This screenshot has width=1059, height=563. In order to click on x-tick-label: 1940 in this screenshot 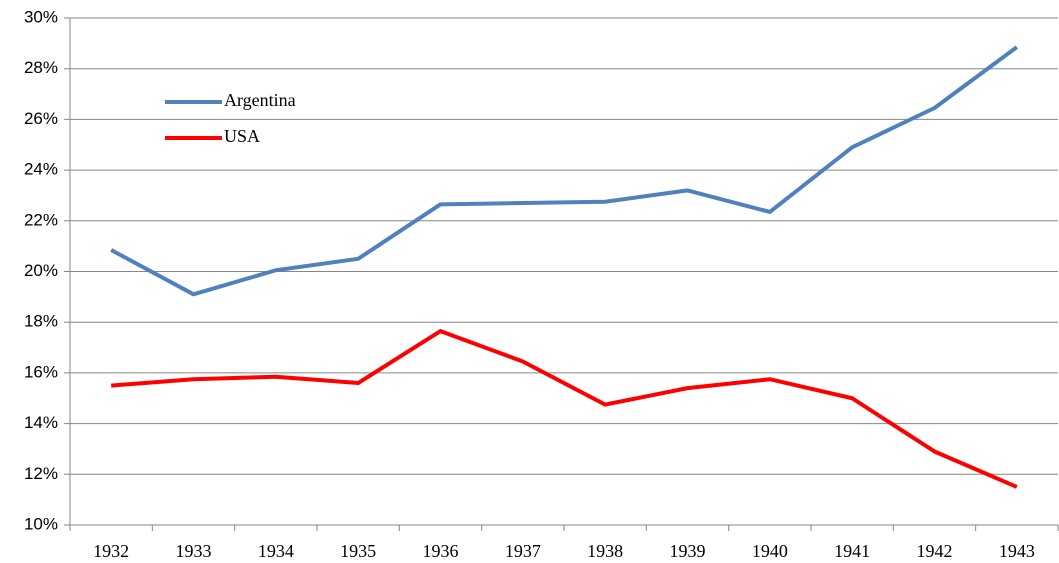, I will do `click(770, 551)`.